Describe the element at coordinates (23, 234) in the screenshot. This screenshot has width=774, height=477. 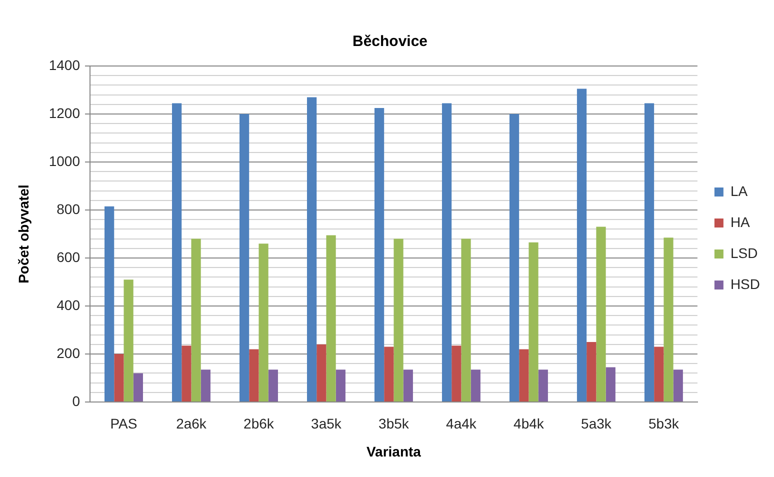
I see `y-axis-title: Počet obyvatel` at that location.